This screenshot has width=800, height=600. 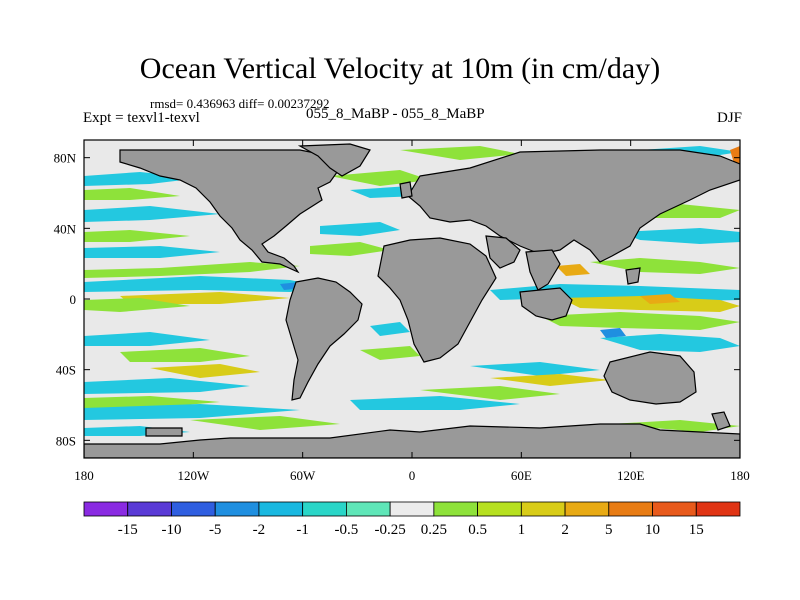 I want to click on land-arabia, so click(x=503, y=252).